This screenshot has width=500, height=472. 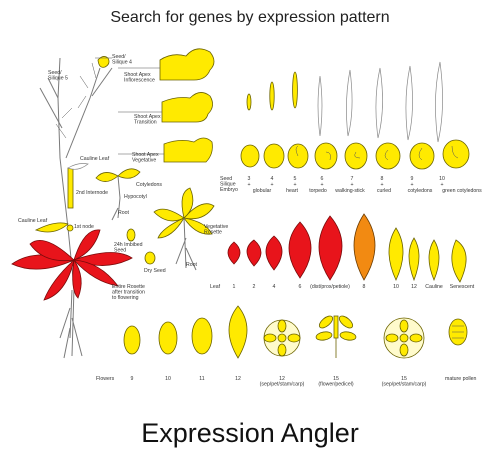 What do you see at coordinates (461, 379) in the screenshot?
I see `label-mature-pollen: mature pollen` at bounding box center [461, 379].